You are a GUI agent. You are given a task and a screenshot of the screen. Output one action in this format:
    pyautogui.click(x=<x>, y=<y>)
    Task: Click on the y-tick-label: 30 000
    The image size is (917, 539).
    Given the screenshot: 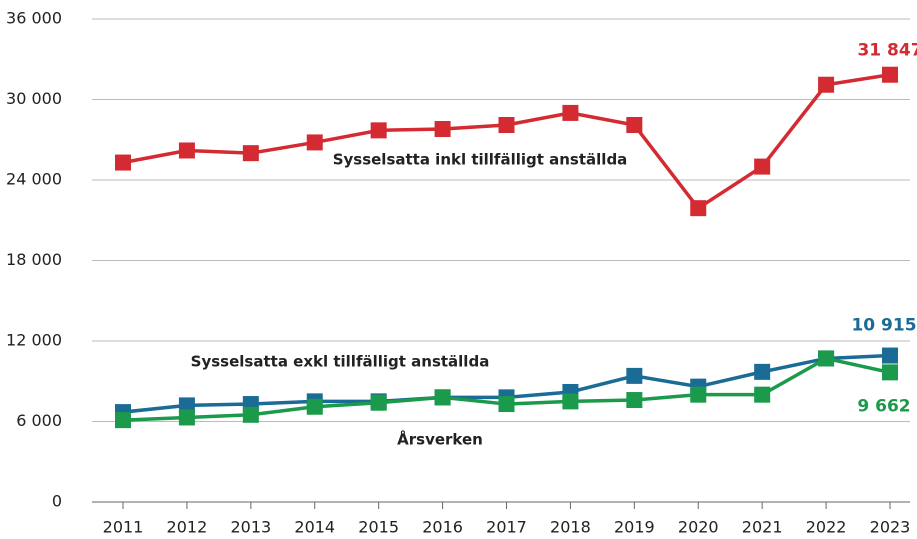 What is the action you would take?
    pyautogui.click(x=34, y=98)
    